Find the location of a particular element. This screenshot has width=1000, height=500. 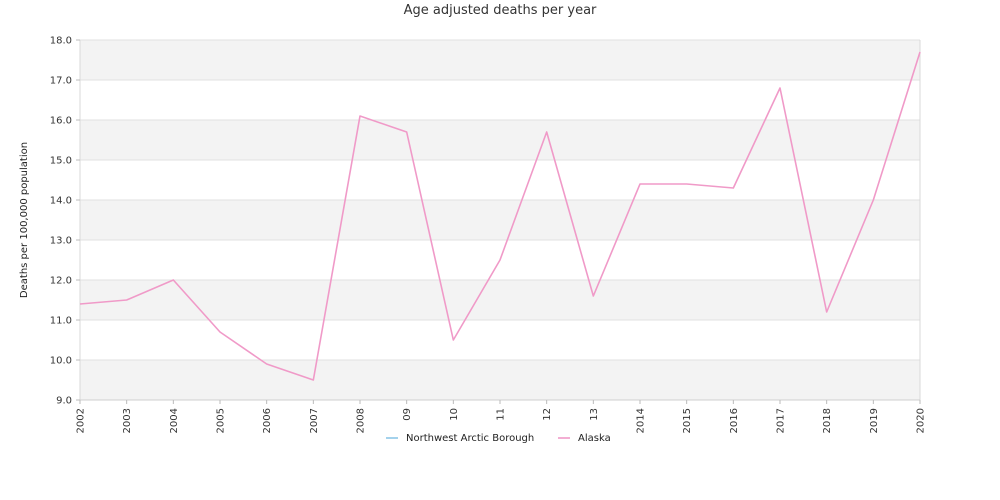

legend: Northwest Arctic Borough Alaska is located at coordinates (498, 438).